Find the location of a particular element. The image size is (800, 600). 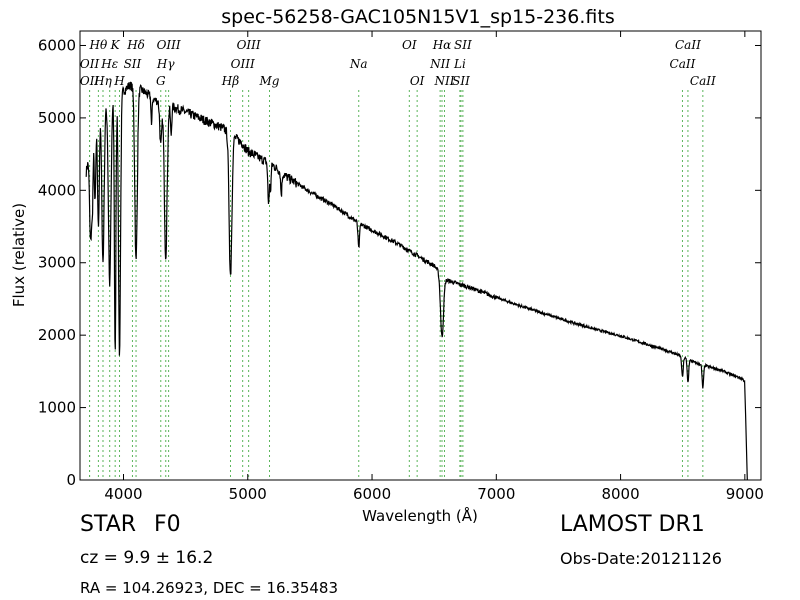

survey-name: LAMOST DR1 is located at coordinates (632, 524).